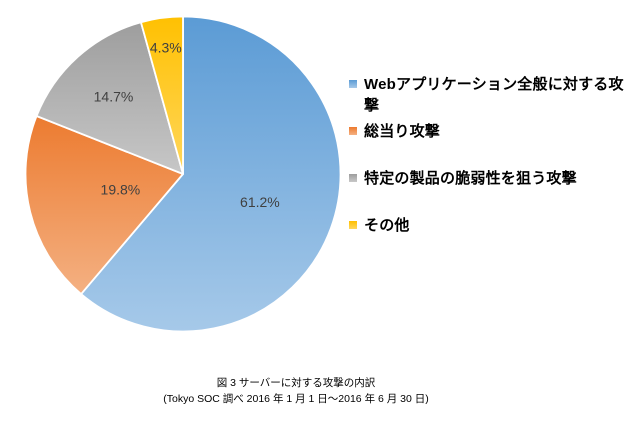 The width and height of the screenshot is (633, 422). Describe the element at coordinates (296, 383) in the screenshot. I see `figure-caption-title: 図 3 サーバーに対する攻撃の内訳` at that location.